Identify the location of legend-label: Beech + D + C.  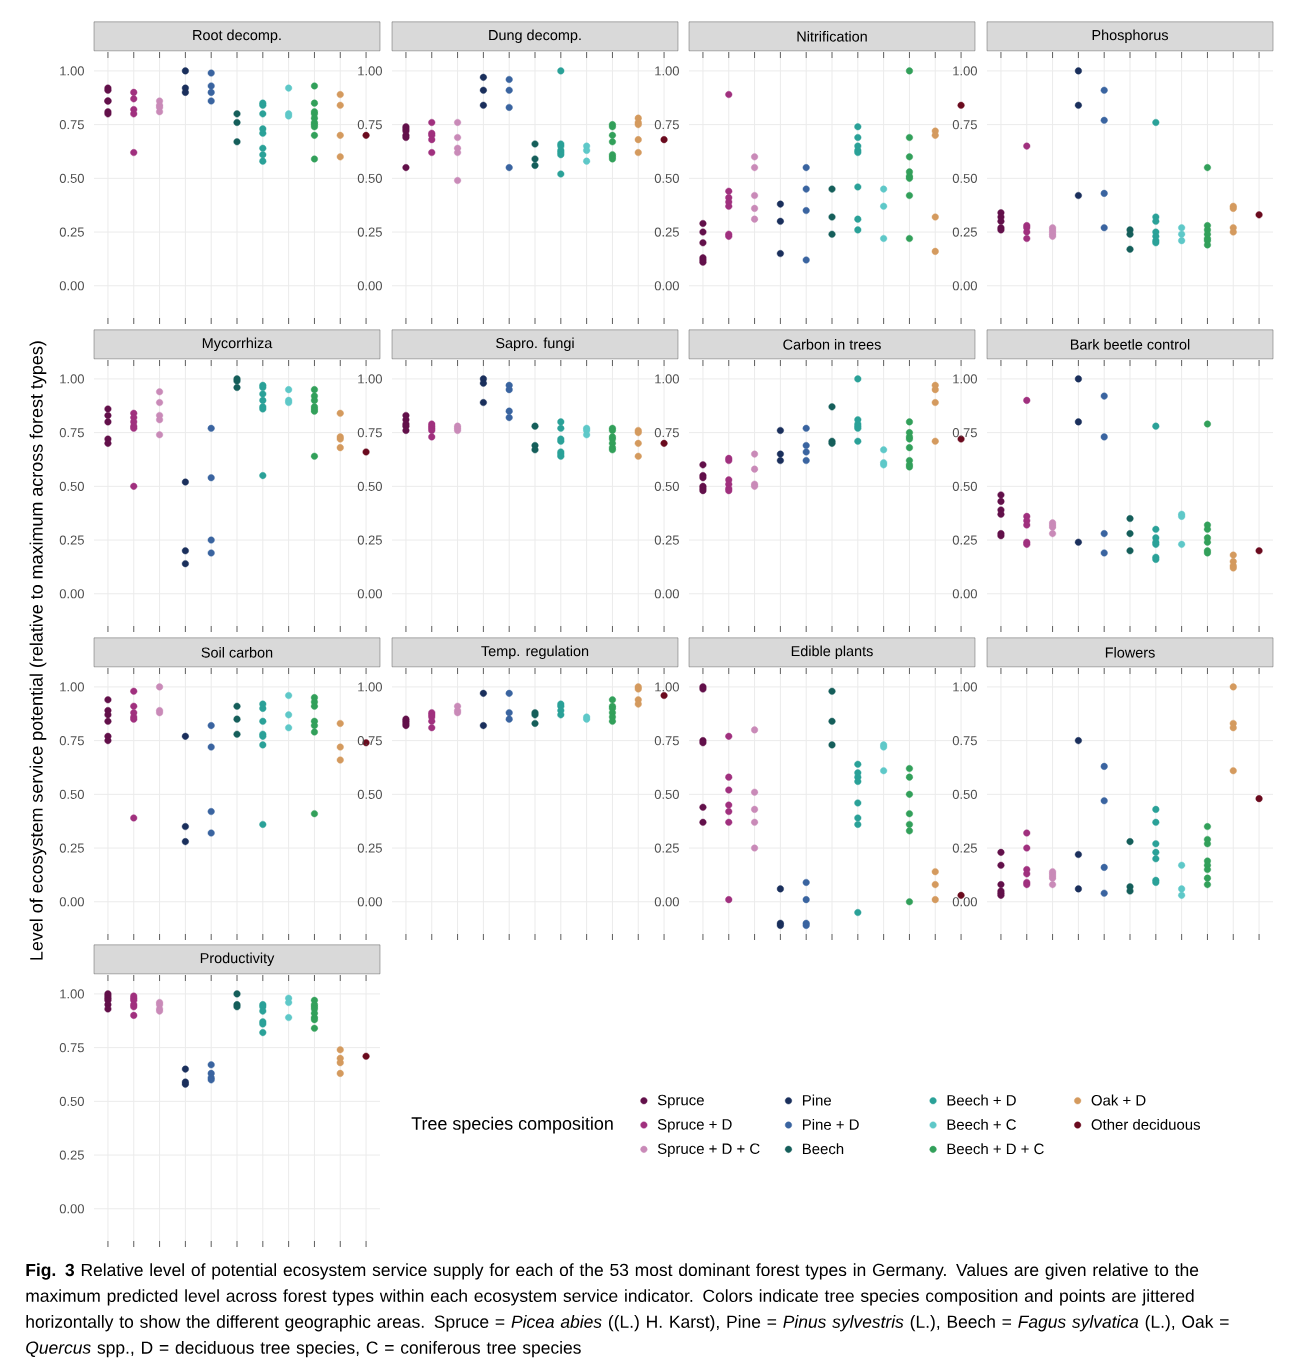
(995, 1149).